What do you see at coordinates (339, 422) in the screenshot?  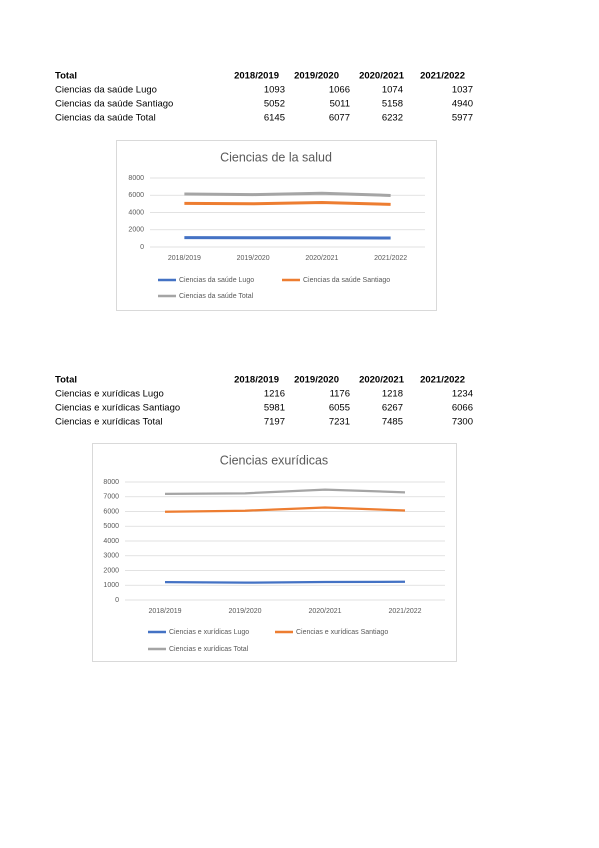 I see `table-cell-number: 7231` at bounding box center [339, 422].